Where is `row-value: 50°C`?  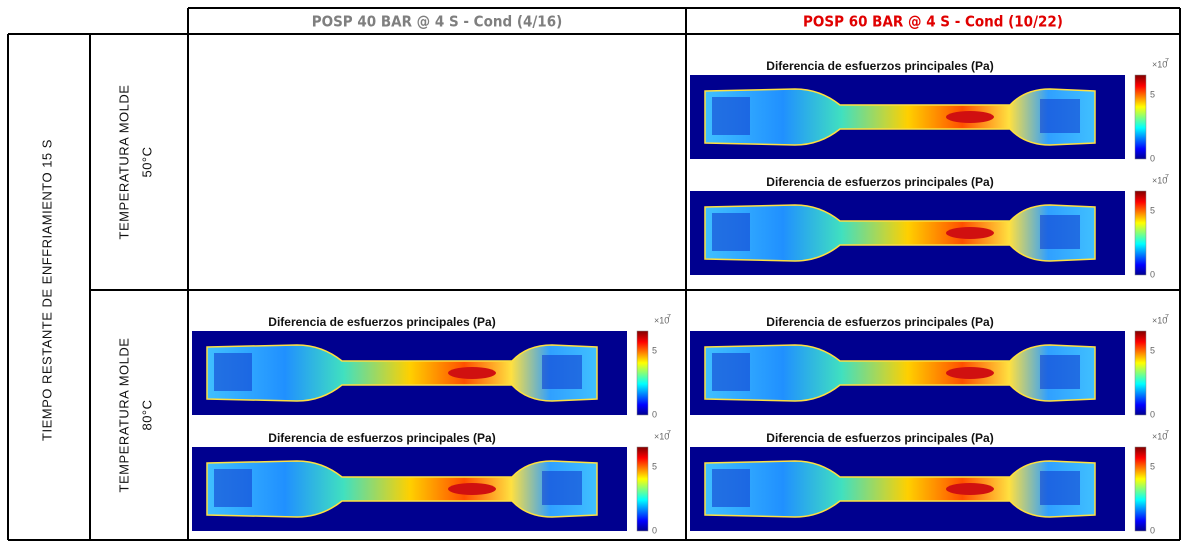
row-value: 50°C is located at coordinates (146, 161).